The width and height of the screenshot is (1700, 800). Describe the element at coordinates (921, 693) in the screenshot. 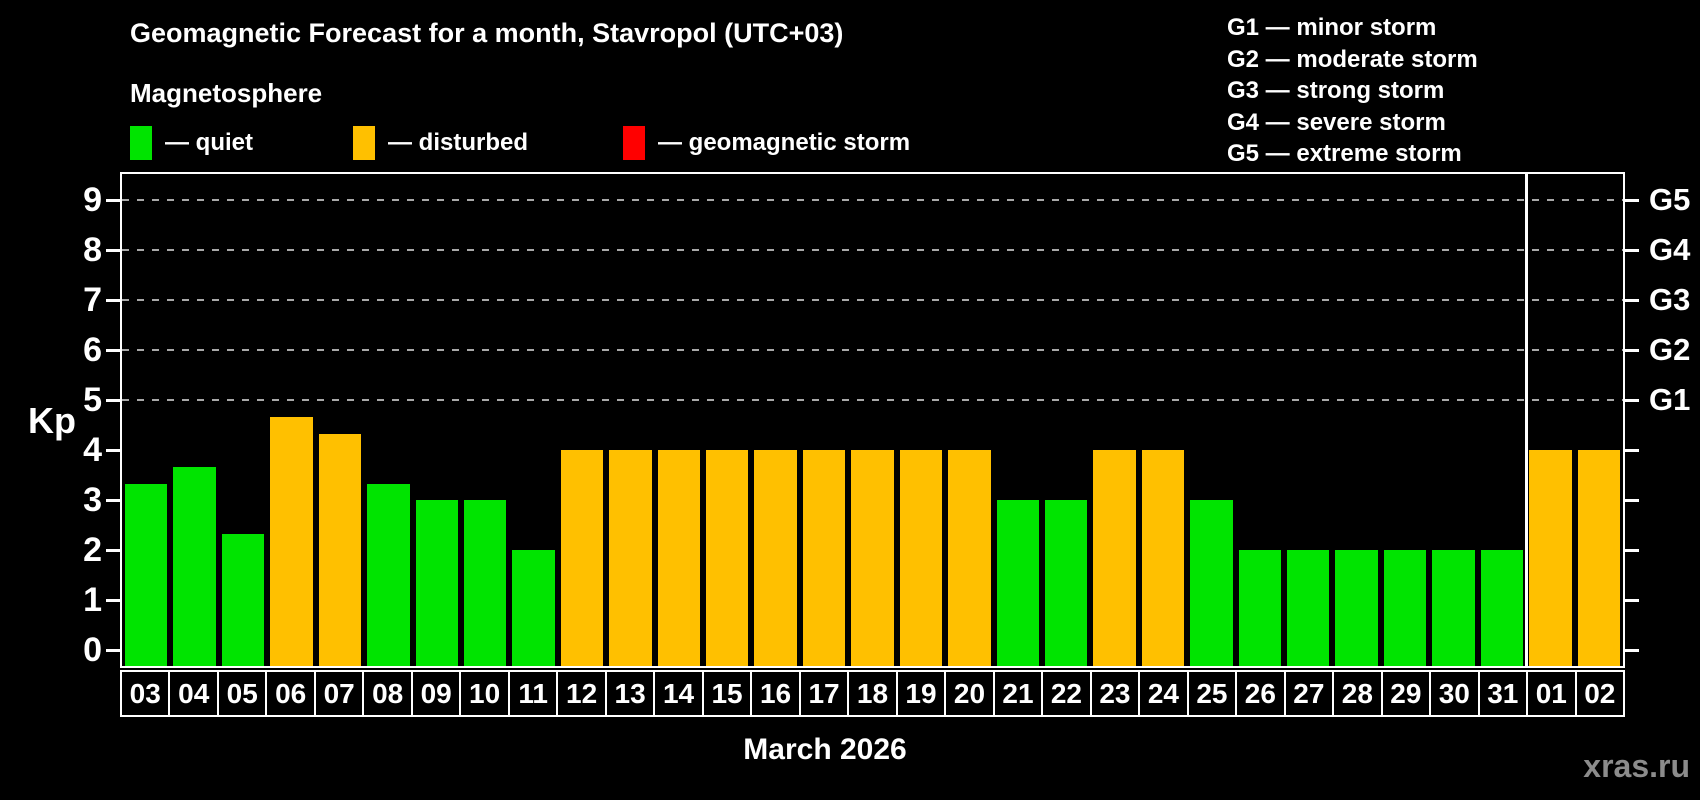

I see `day-label-19: 19` at that location.